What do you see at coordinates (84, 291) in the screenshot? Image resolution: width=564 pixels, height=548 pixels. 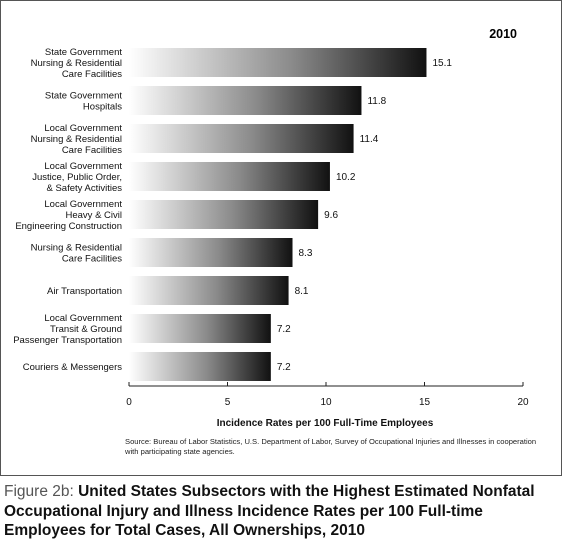 I see `category-label: Air Transportation` at bounding box center [84, 291].